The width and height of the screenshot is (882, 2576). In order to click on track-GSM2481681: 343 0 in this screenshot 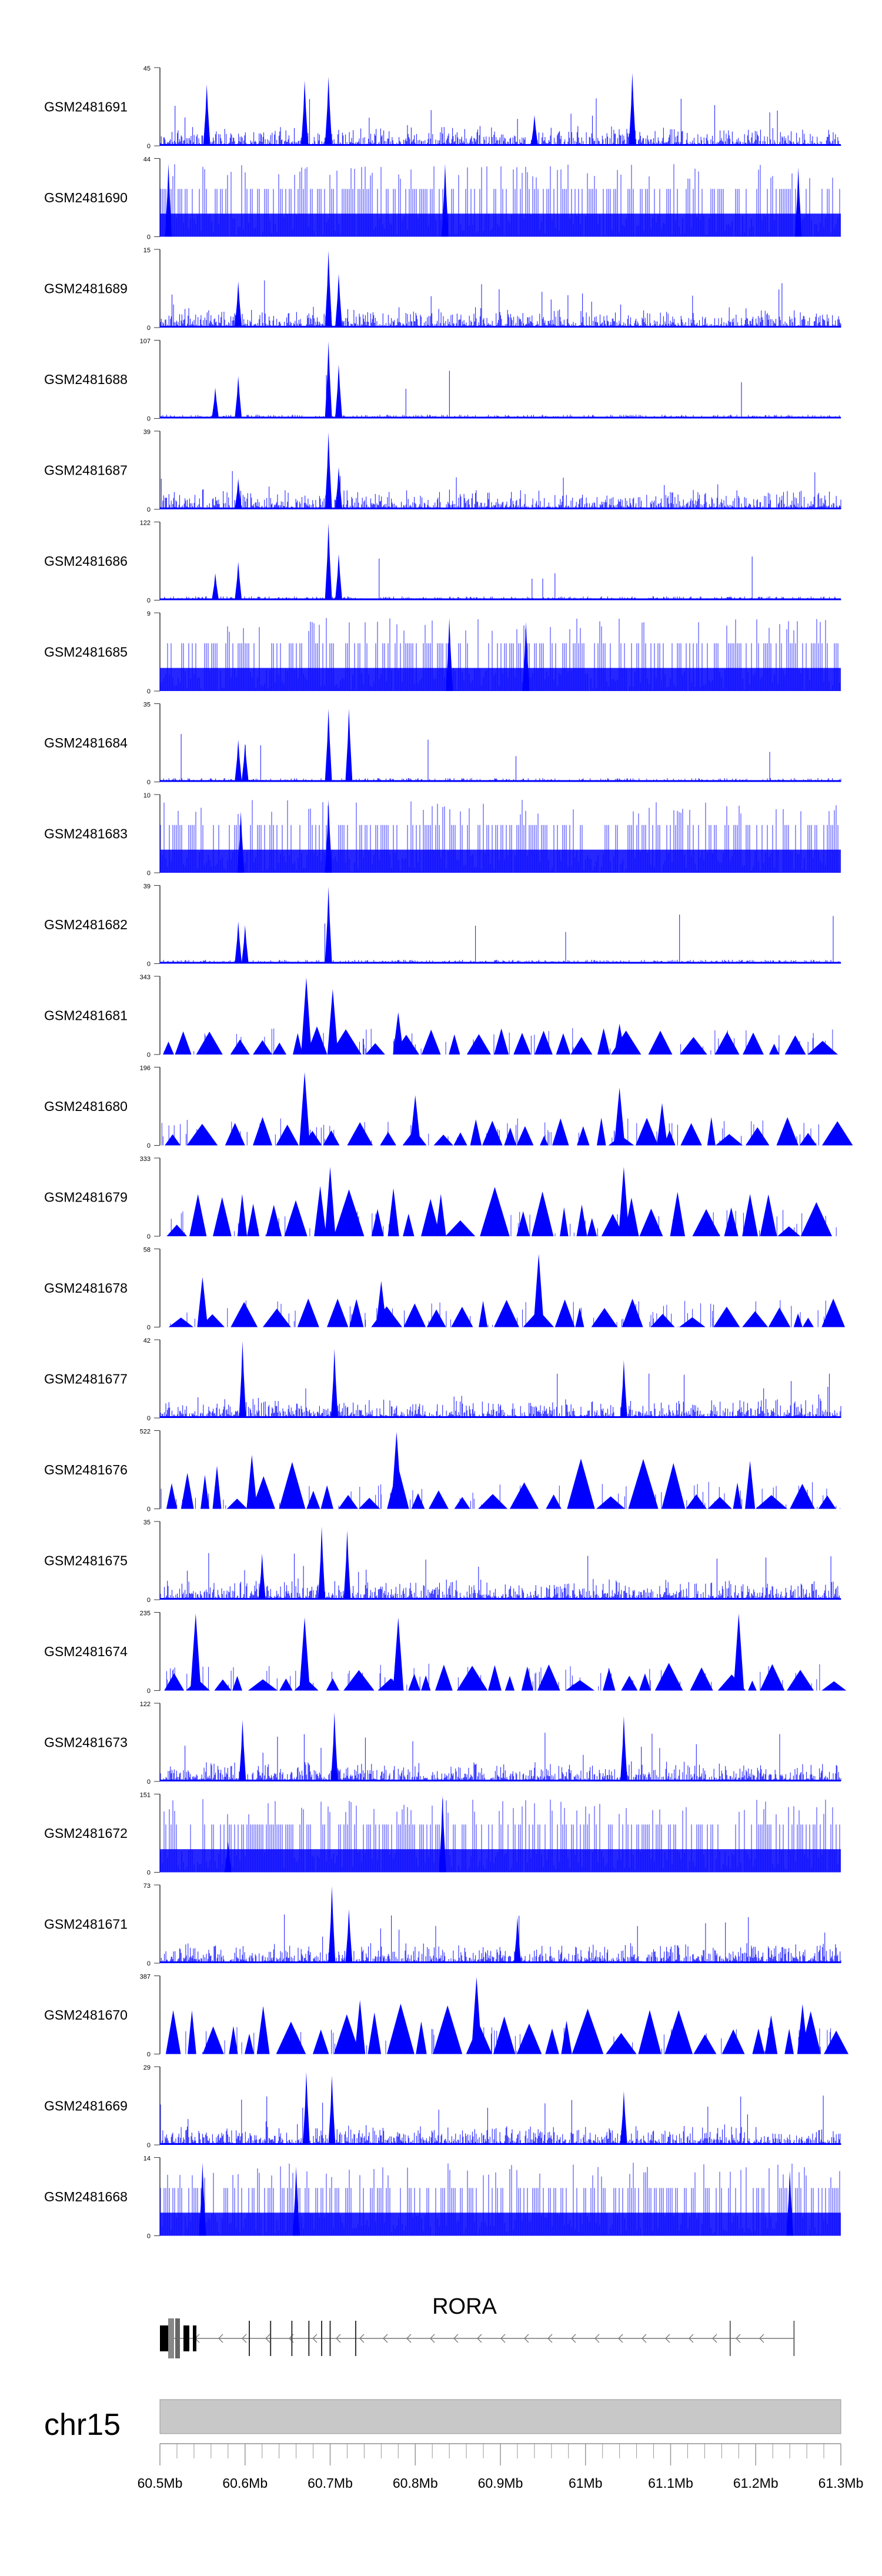, I will do `click(489, 1016)`.